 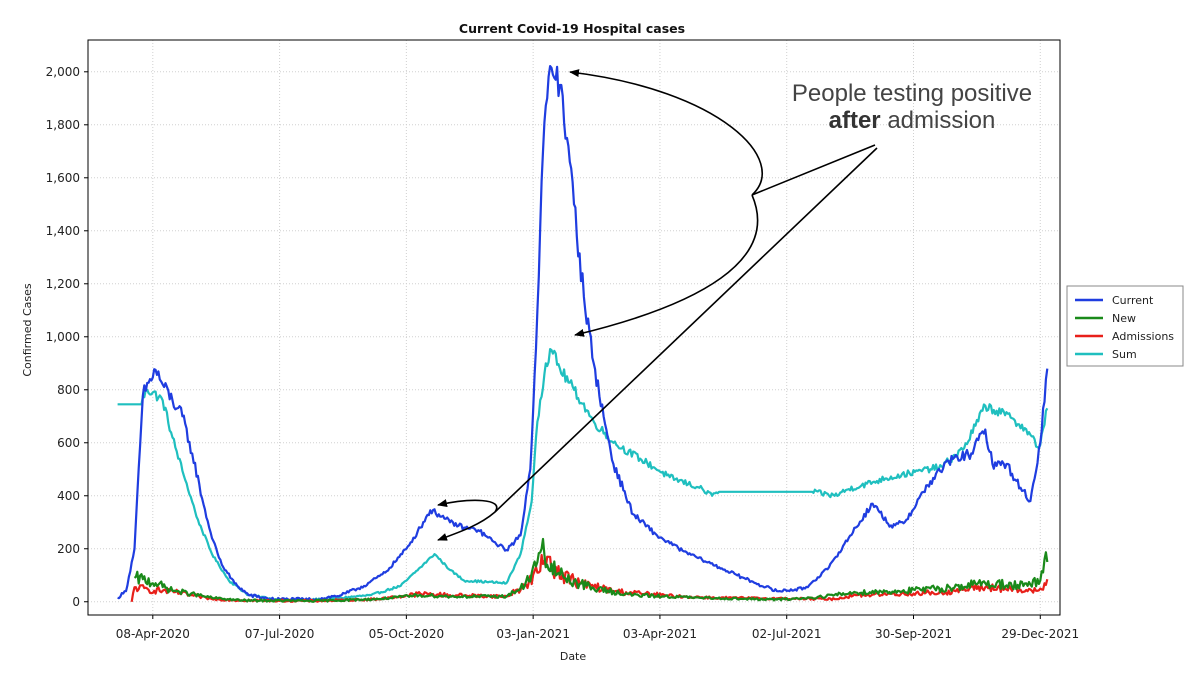 What do you see at coordinates (573, 656) in the screenshot?
I see `x-axis-title: Date` at bounding box center [573, 656].